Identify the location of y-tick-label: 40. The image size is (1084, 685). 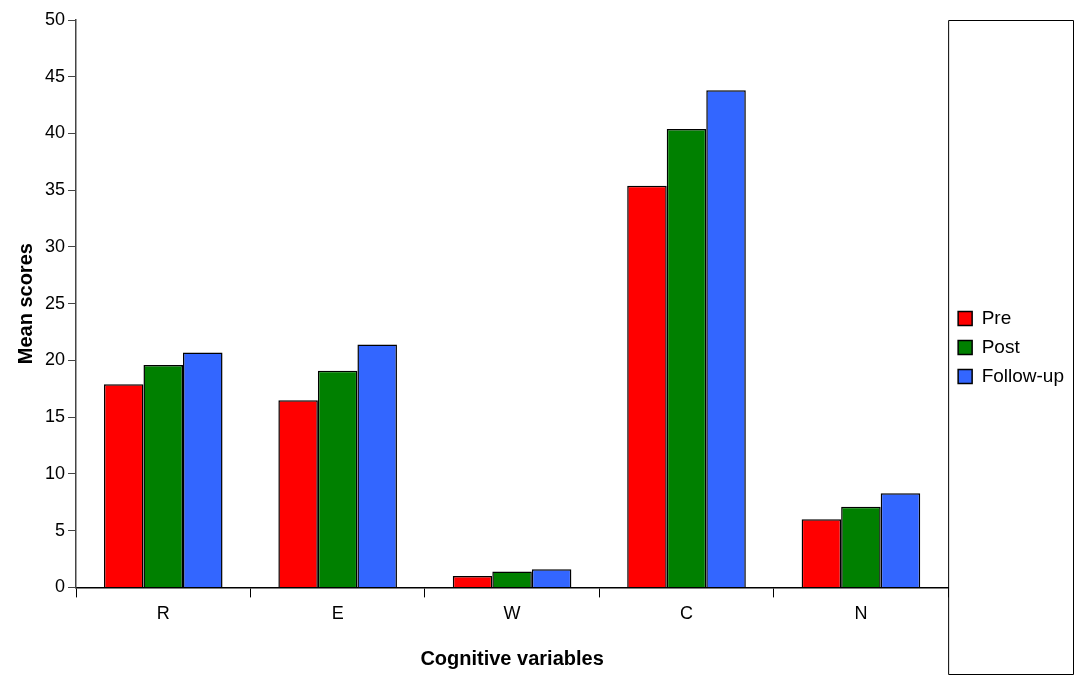
(55, 132).